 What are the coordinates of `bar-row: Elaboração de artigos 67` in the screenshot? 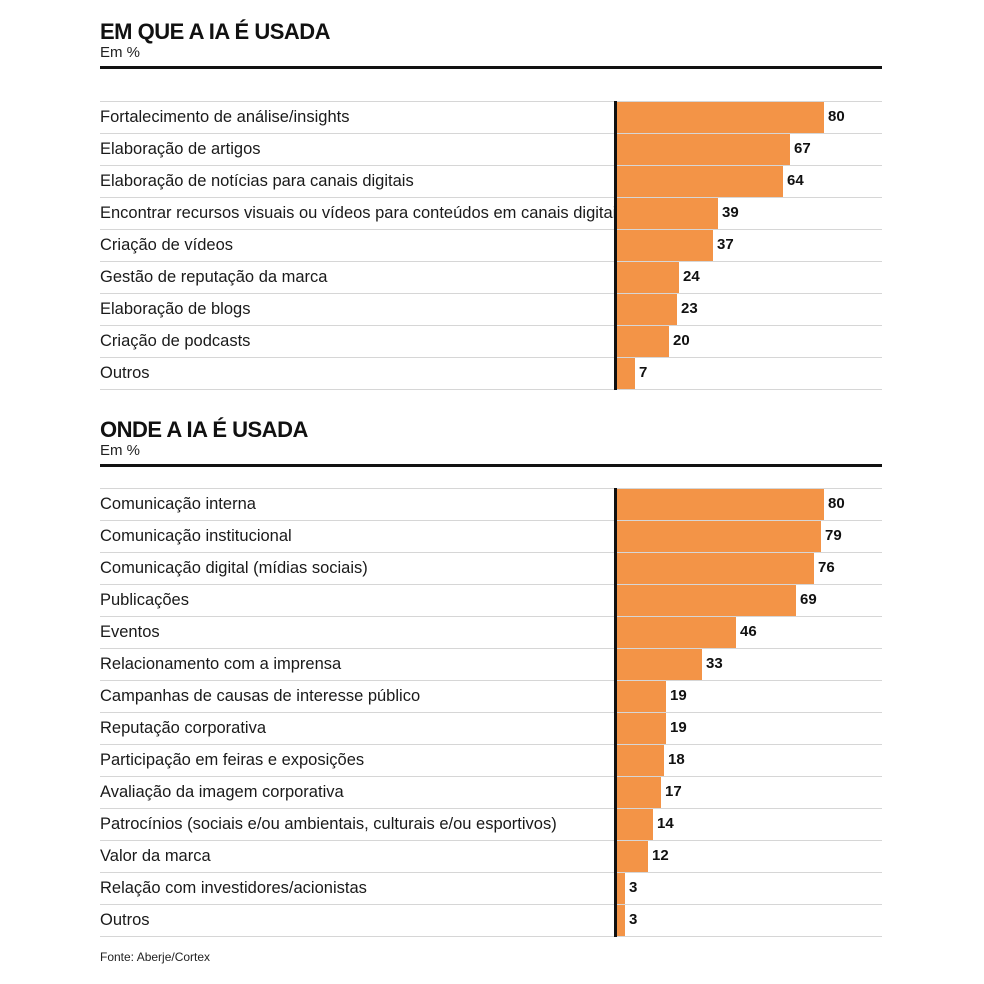 It's located at (491, 149).